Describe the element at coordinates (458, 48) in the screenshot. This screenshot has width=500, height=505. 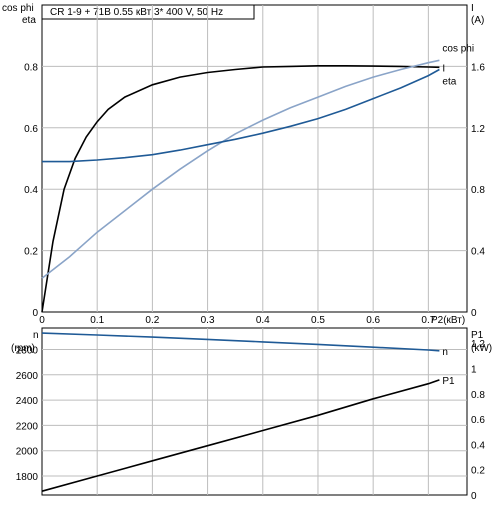
I see `series-label-cos-phi: cos phi` at that location.